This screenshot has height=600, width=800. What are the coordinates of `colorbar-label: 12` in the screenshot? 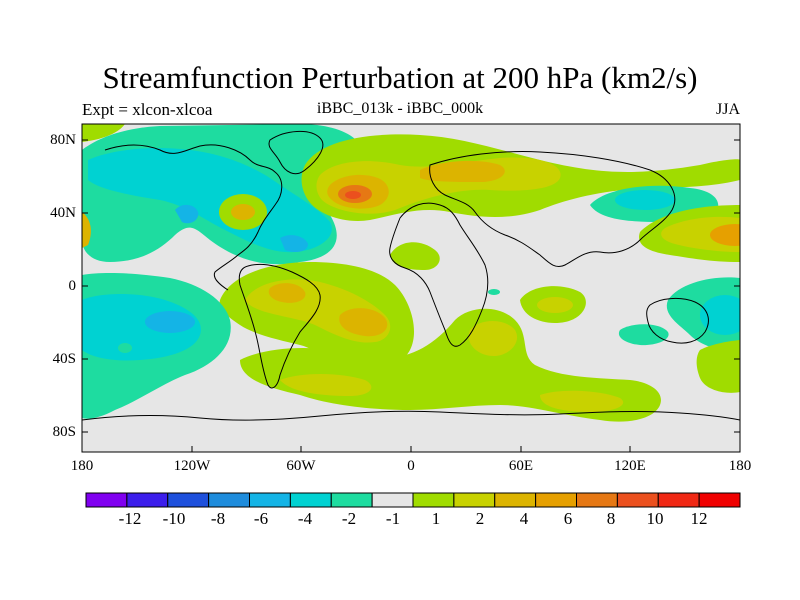 It's located at (699, 518).